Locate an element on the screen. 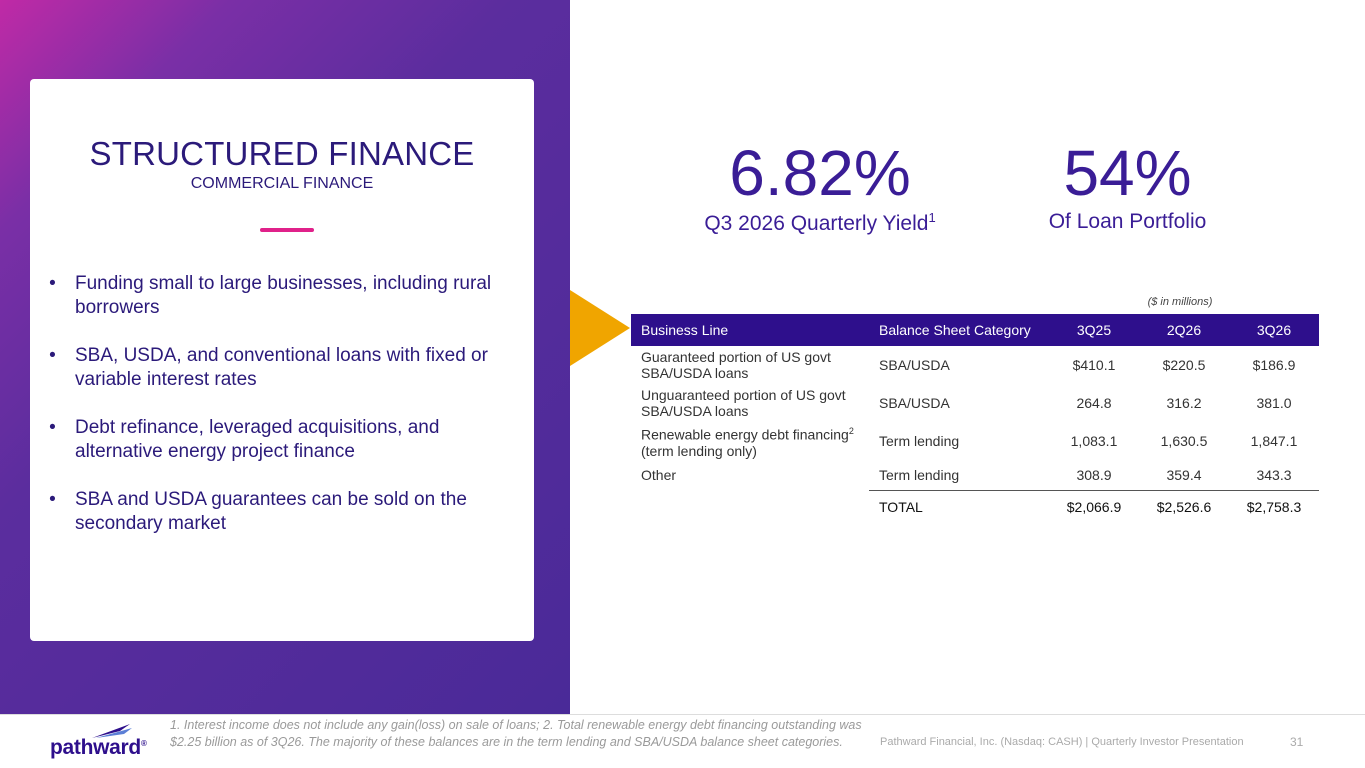 This screenshot has width=1365, height=768. header-3q25: 3Q25 is located at coordinates (1094, 330).